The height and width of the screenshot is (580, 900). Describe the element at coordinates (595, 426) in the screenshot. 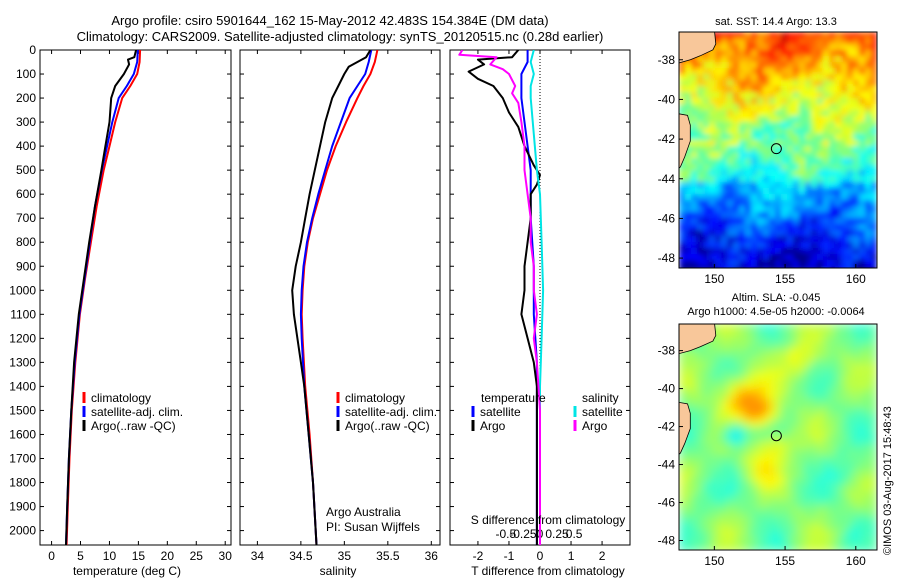

I see `legend-label-s-argo: Argo` at that location.